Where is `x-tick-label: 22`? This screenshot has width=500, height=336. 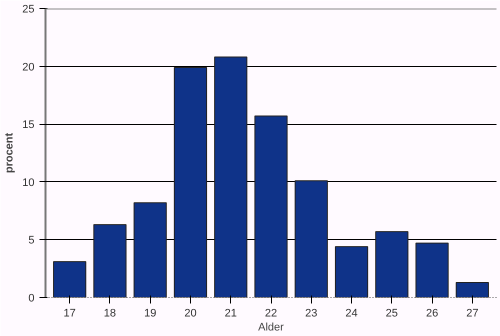
x-tick-label: 22 is located at coordinates (271, 314).